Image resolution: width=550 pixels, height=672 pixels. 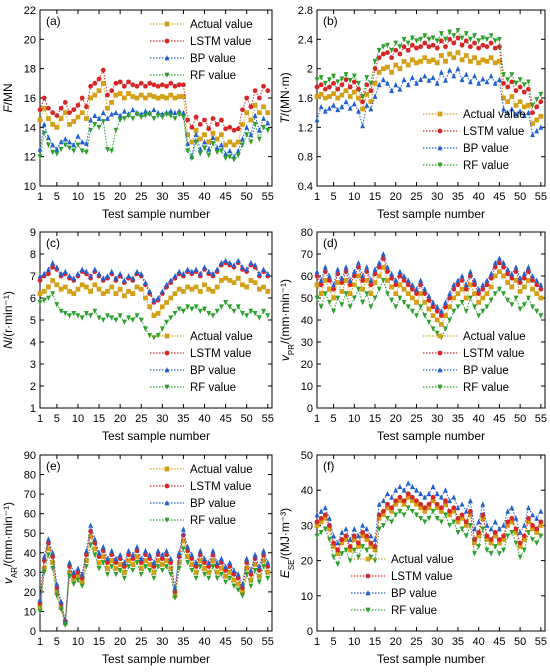 What do you see at coordinates (429, 536) in the screenshot?
I see `series-rf-value` at bounding box center [429, 536].